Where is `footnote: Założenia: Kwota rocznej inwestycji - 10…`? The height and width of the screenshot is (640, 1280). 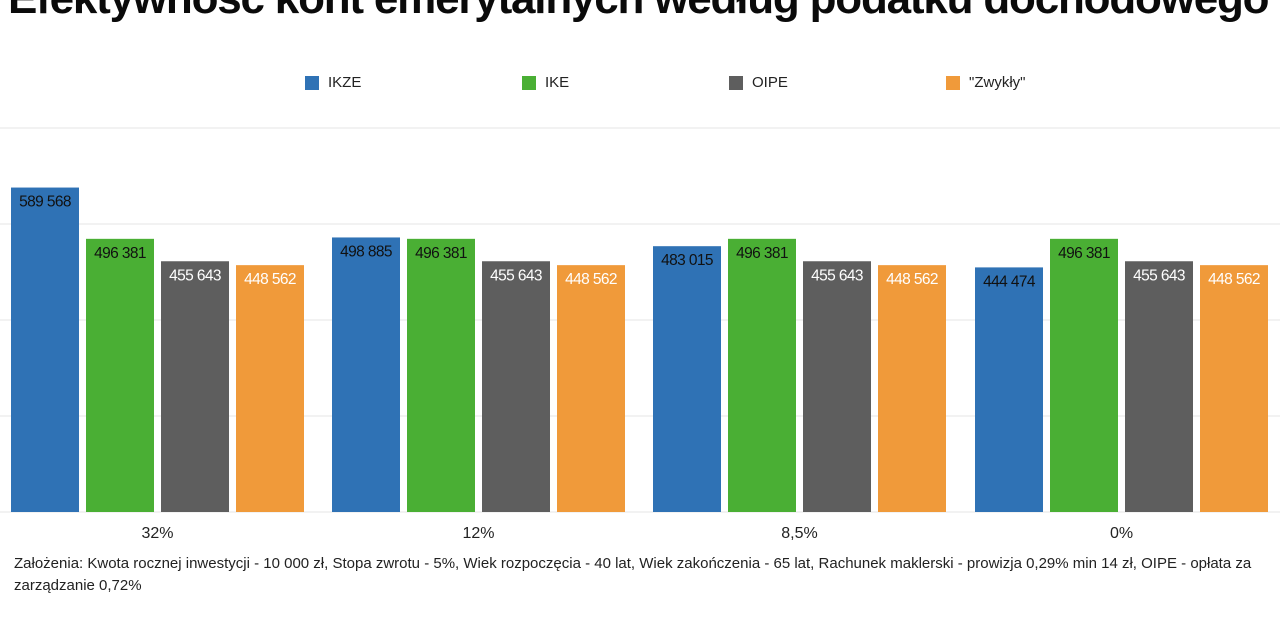
footnote: Założenia: Kwota rocznej inwestycji - 10… is located at coordinates (633, 574).